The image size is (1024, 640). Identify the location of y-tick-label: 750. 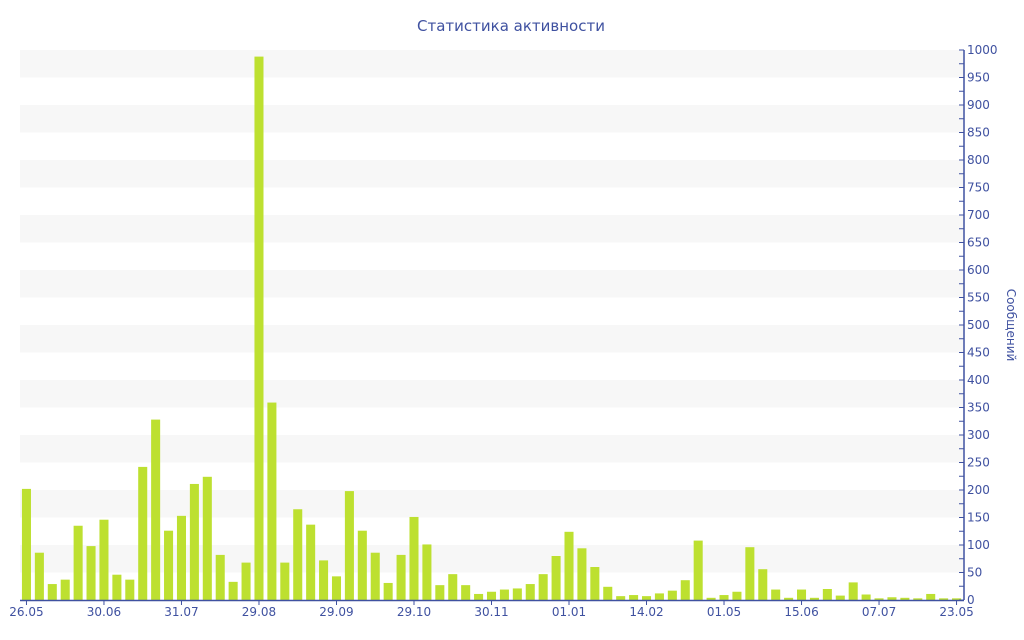
(978, 188).